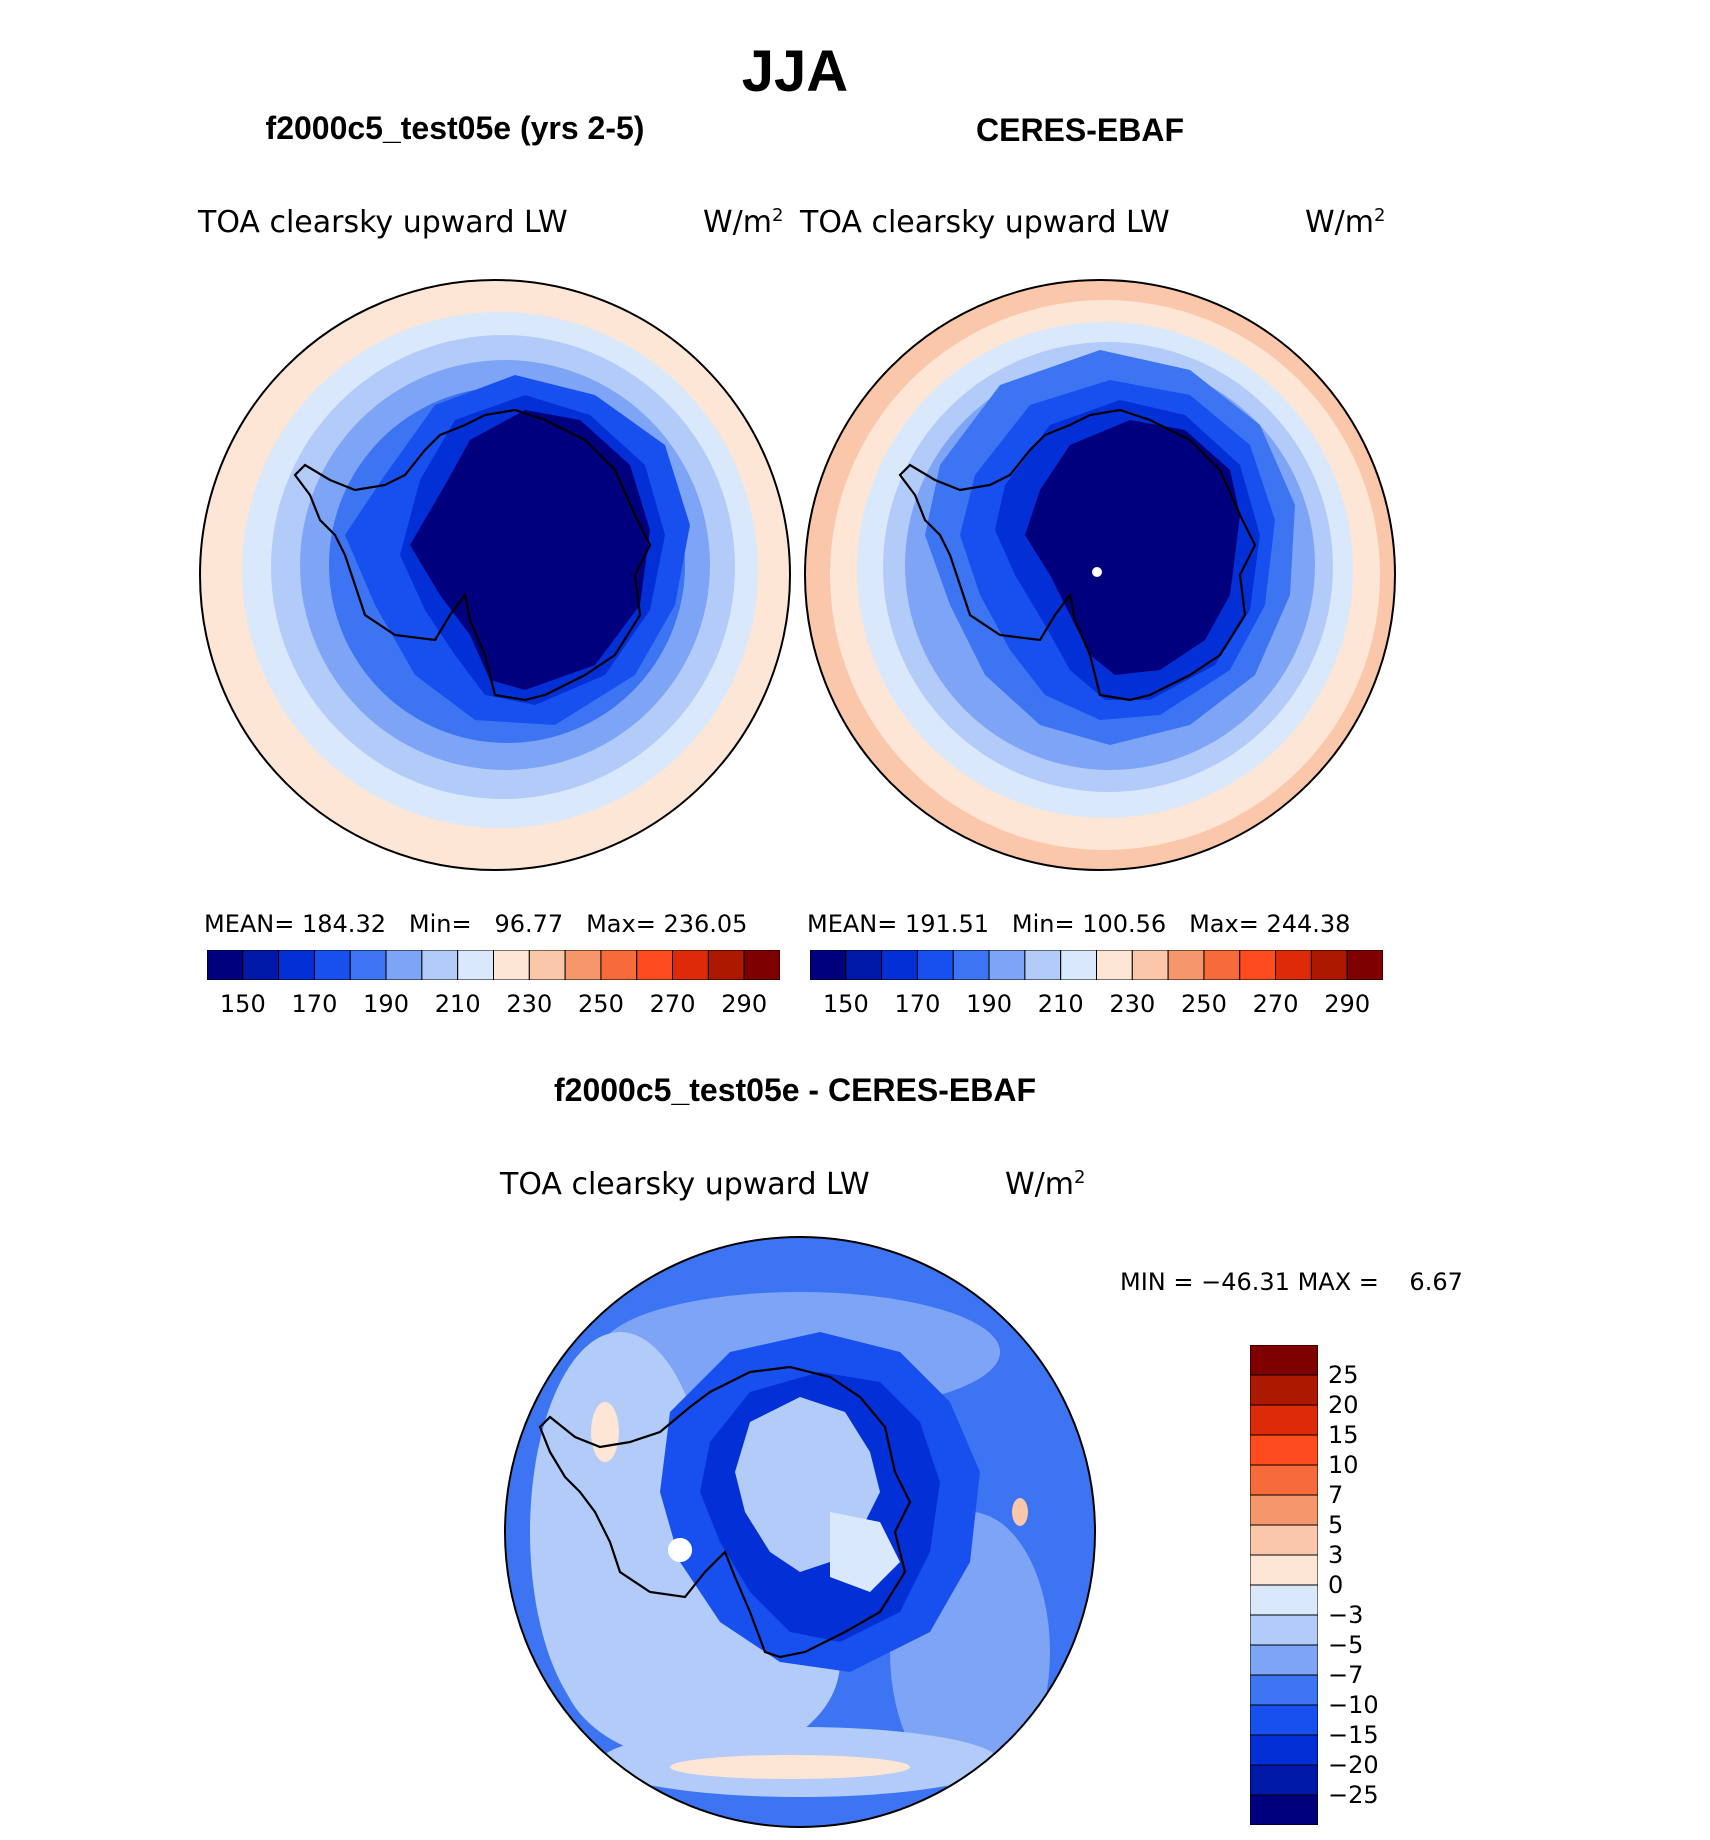 The height and width of the screenshot is (1840, 1710). What do you see at coordinates (1096, 1005) in the screenshot?
I see `obs-colorbar-ticks: 150 170 190 210 230 250 270 290` at bounding box center [1096, 1005].